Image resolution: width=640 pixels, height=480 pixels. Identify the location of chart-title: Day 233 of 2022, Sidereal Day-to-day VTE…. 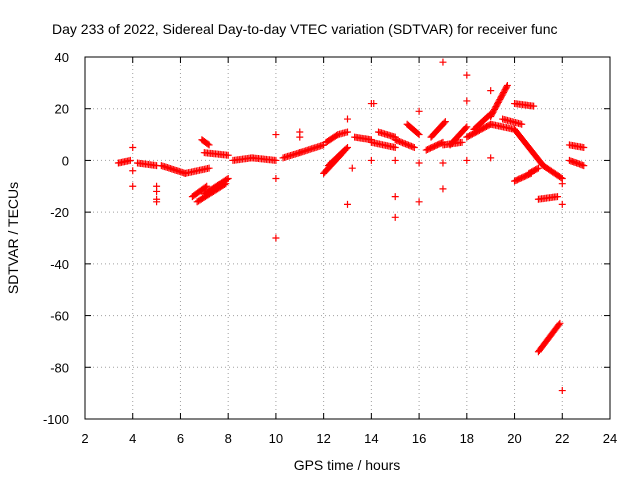
(305, 29).